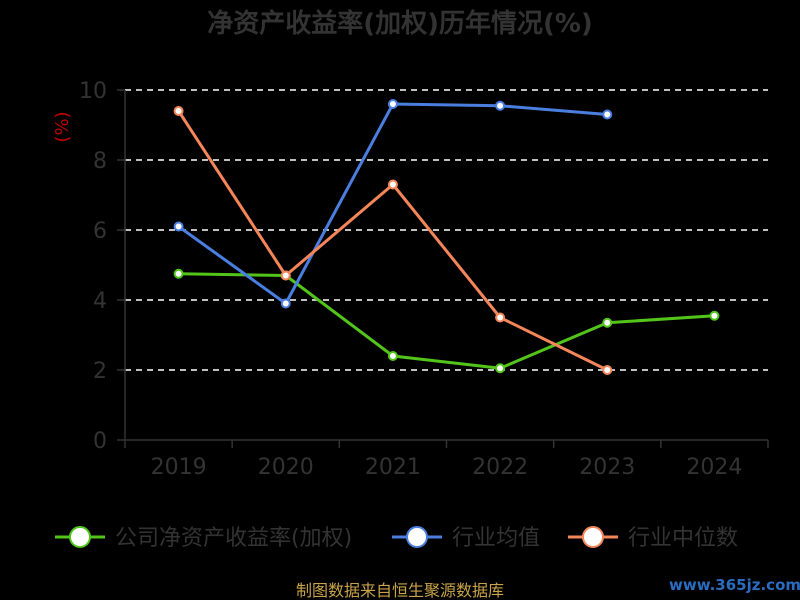 This screenshot has width=800, height=600. What do you see at coordinates (100, 441) in the screenshot?
I see `y-tick-label: 0` at bounding box center [100, 441].